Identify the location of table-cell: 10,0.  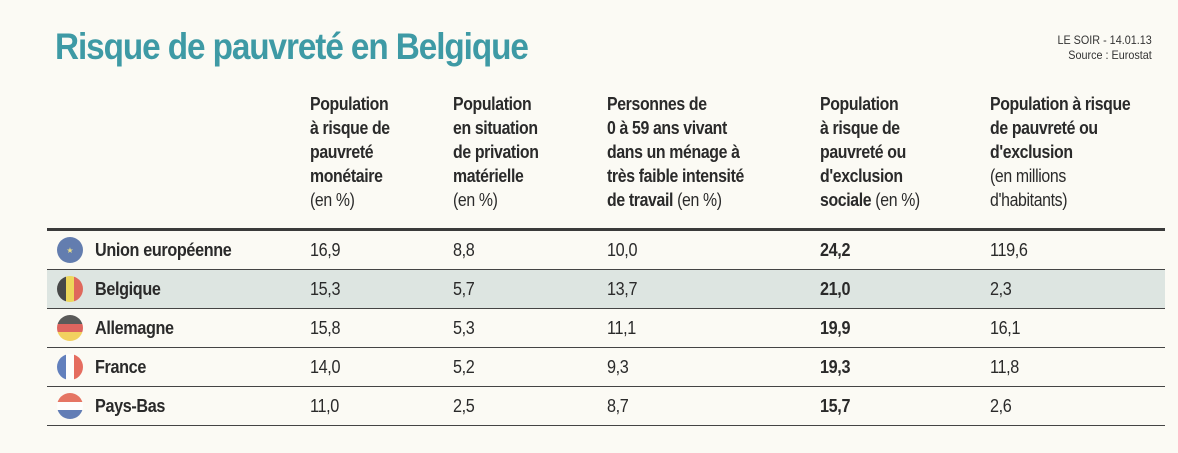
(622, 250).